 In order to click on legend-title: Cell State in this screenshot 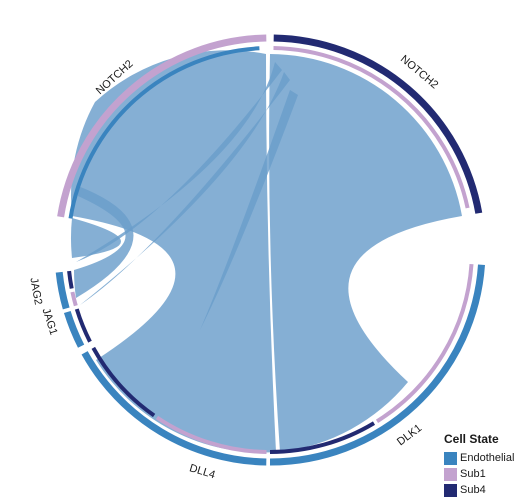, I will do `click(471, 439)`.